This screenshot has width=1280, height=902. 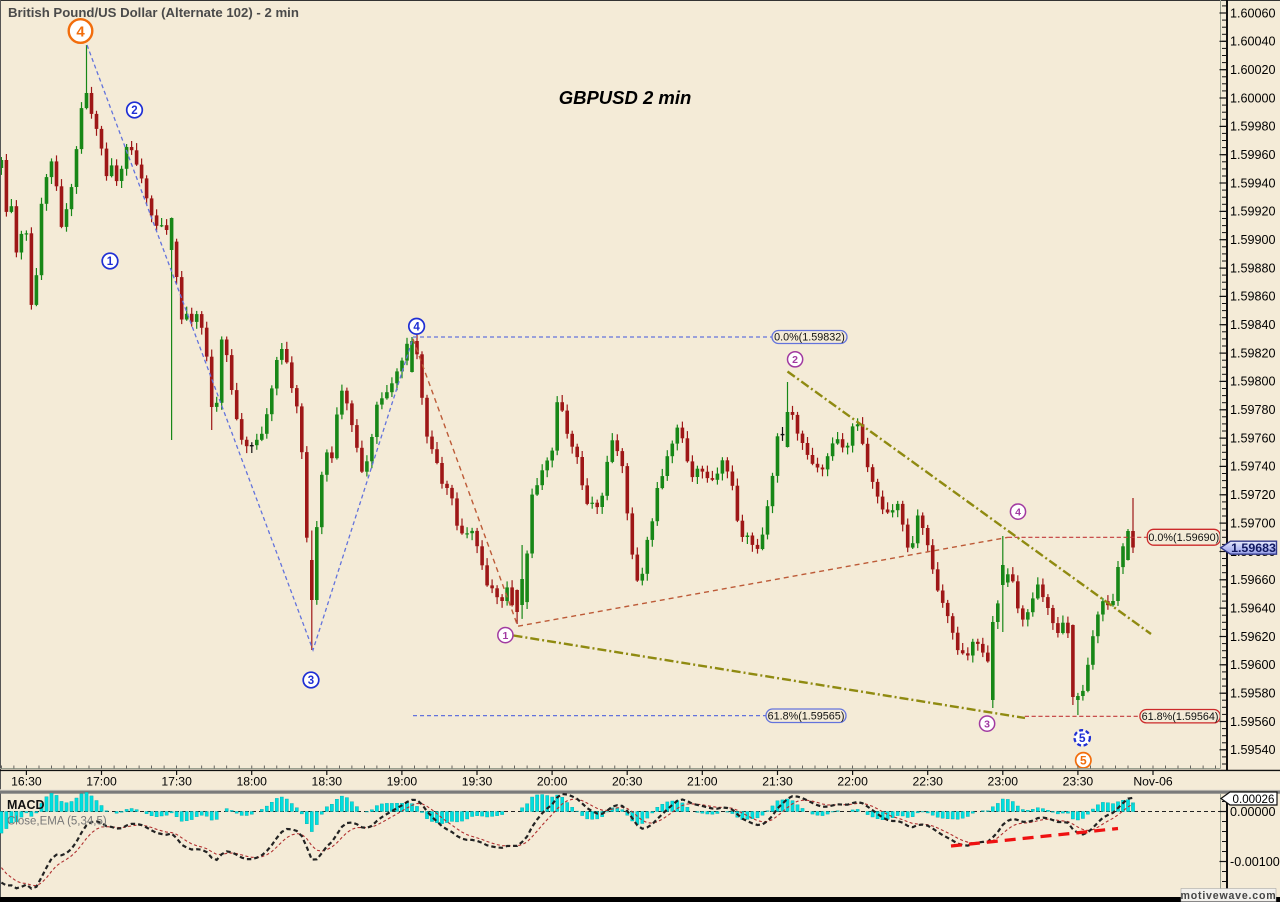 I want to click on svg-text: Nov-06, so click(x=1153, y=782).